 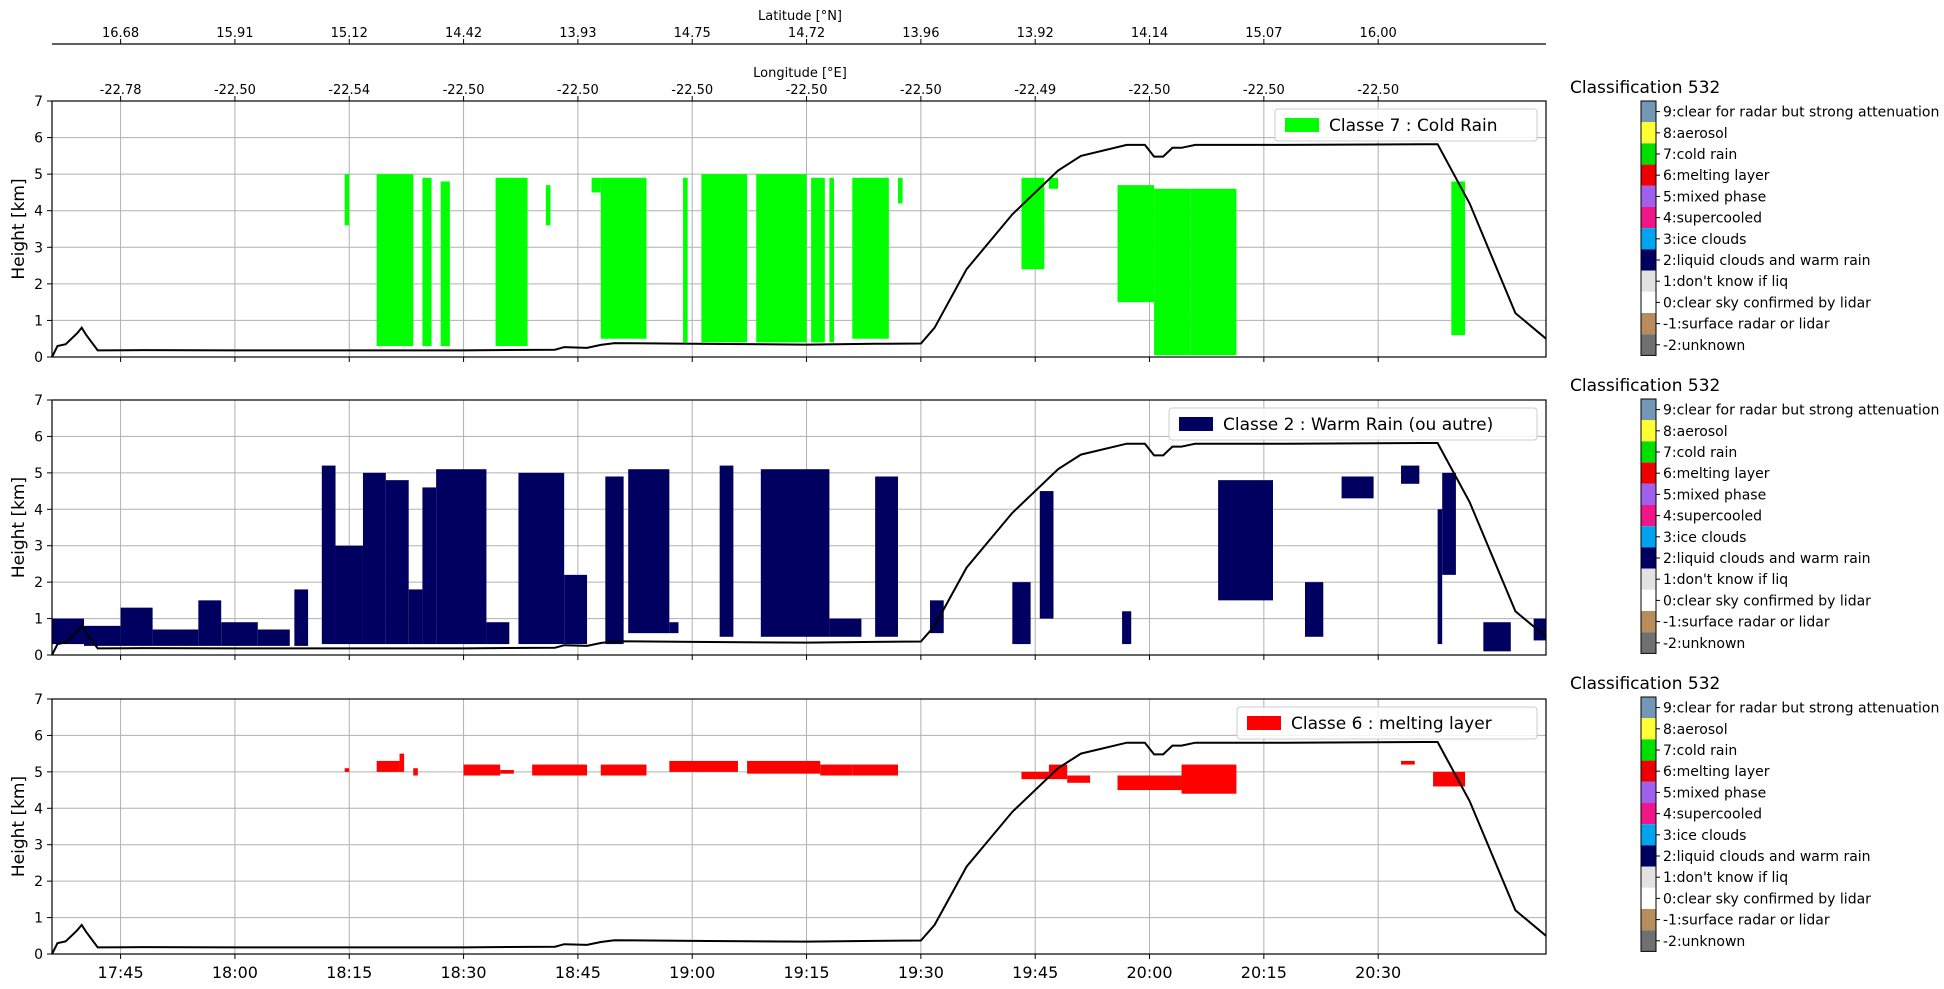 What do you see at coordinates (905, 265) in the screenshot?
I see `class-fill-segments` at bounding box center [905, 265].